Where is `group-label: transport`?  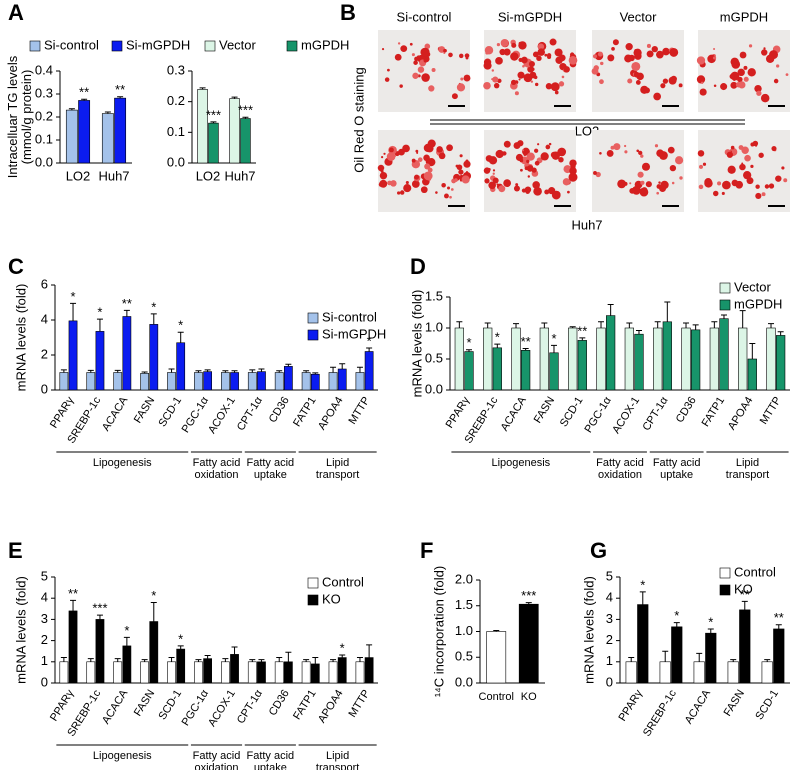 group-label: transport is located at coordinates (337, 475).